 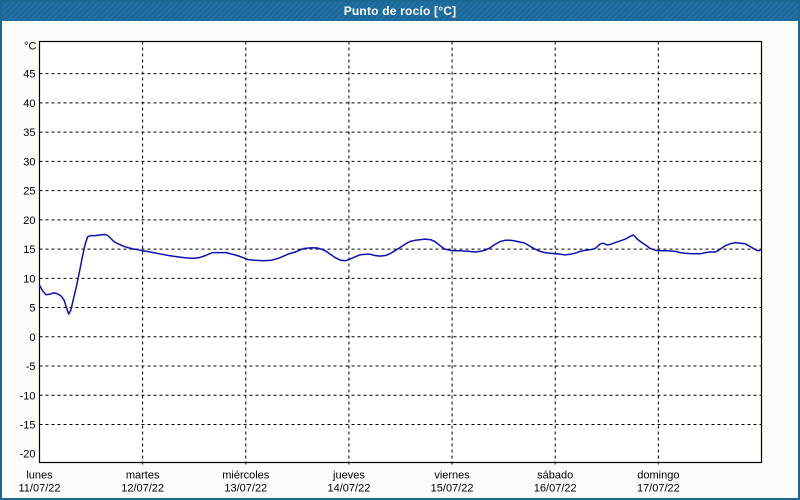 What do you see at coordinates (555, 476) in the screenshot?
I see `x-tick-day-label: sábado` at bounding box center [555, 476].